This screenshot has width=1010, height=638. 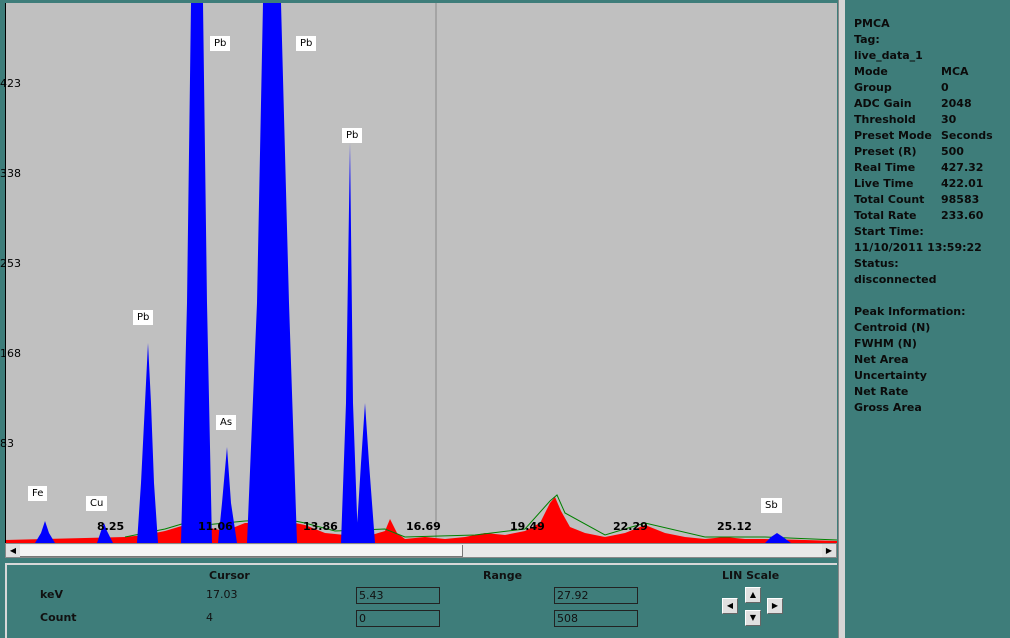 I want to click on x-tick-label: 13.86, so click(x=320, y=526).